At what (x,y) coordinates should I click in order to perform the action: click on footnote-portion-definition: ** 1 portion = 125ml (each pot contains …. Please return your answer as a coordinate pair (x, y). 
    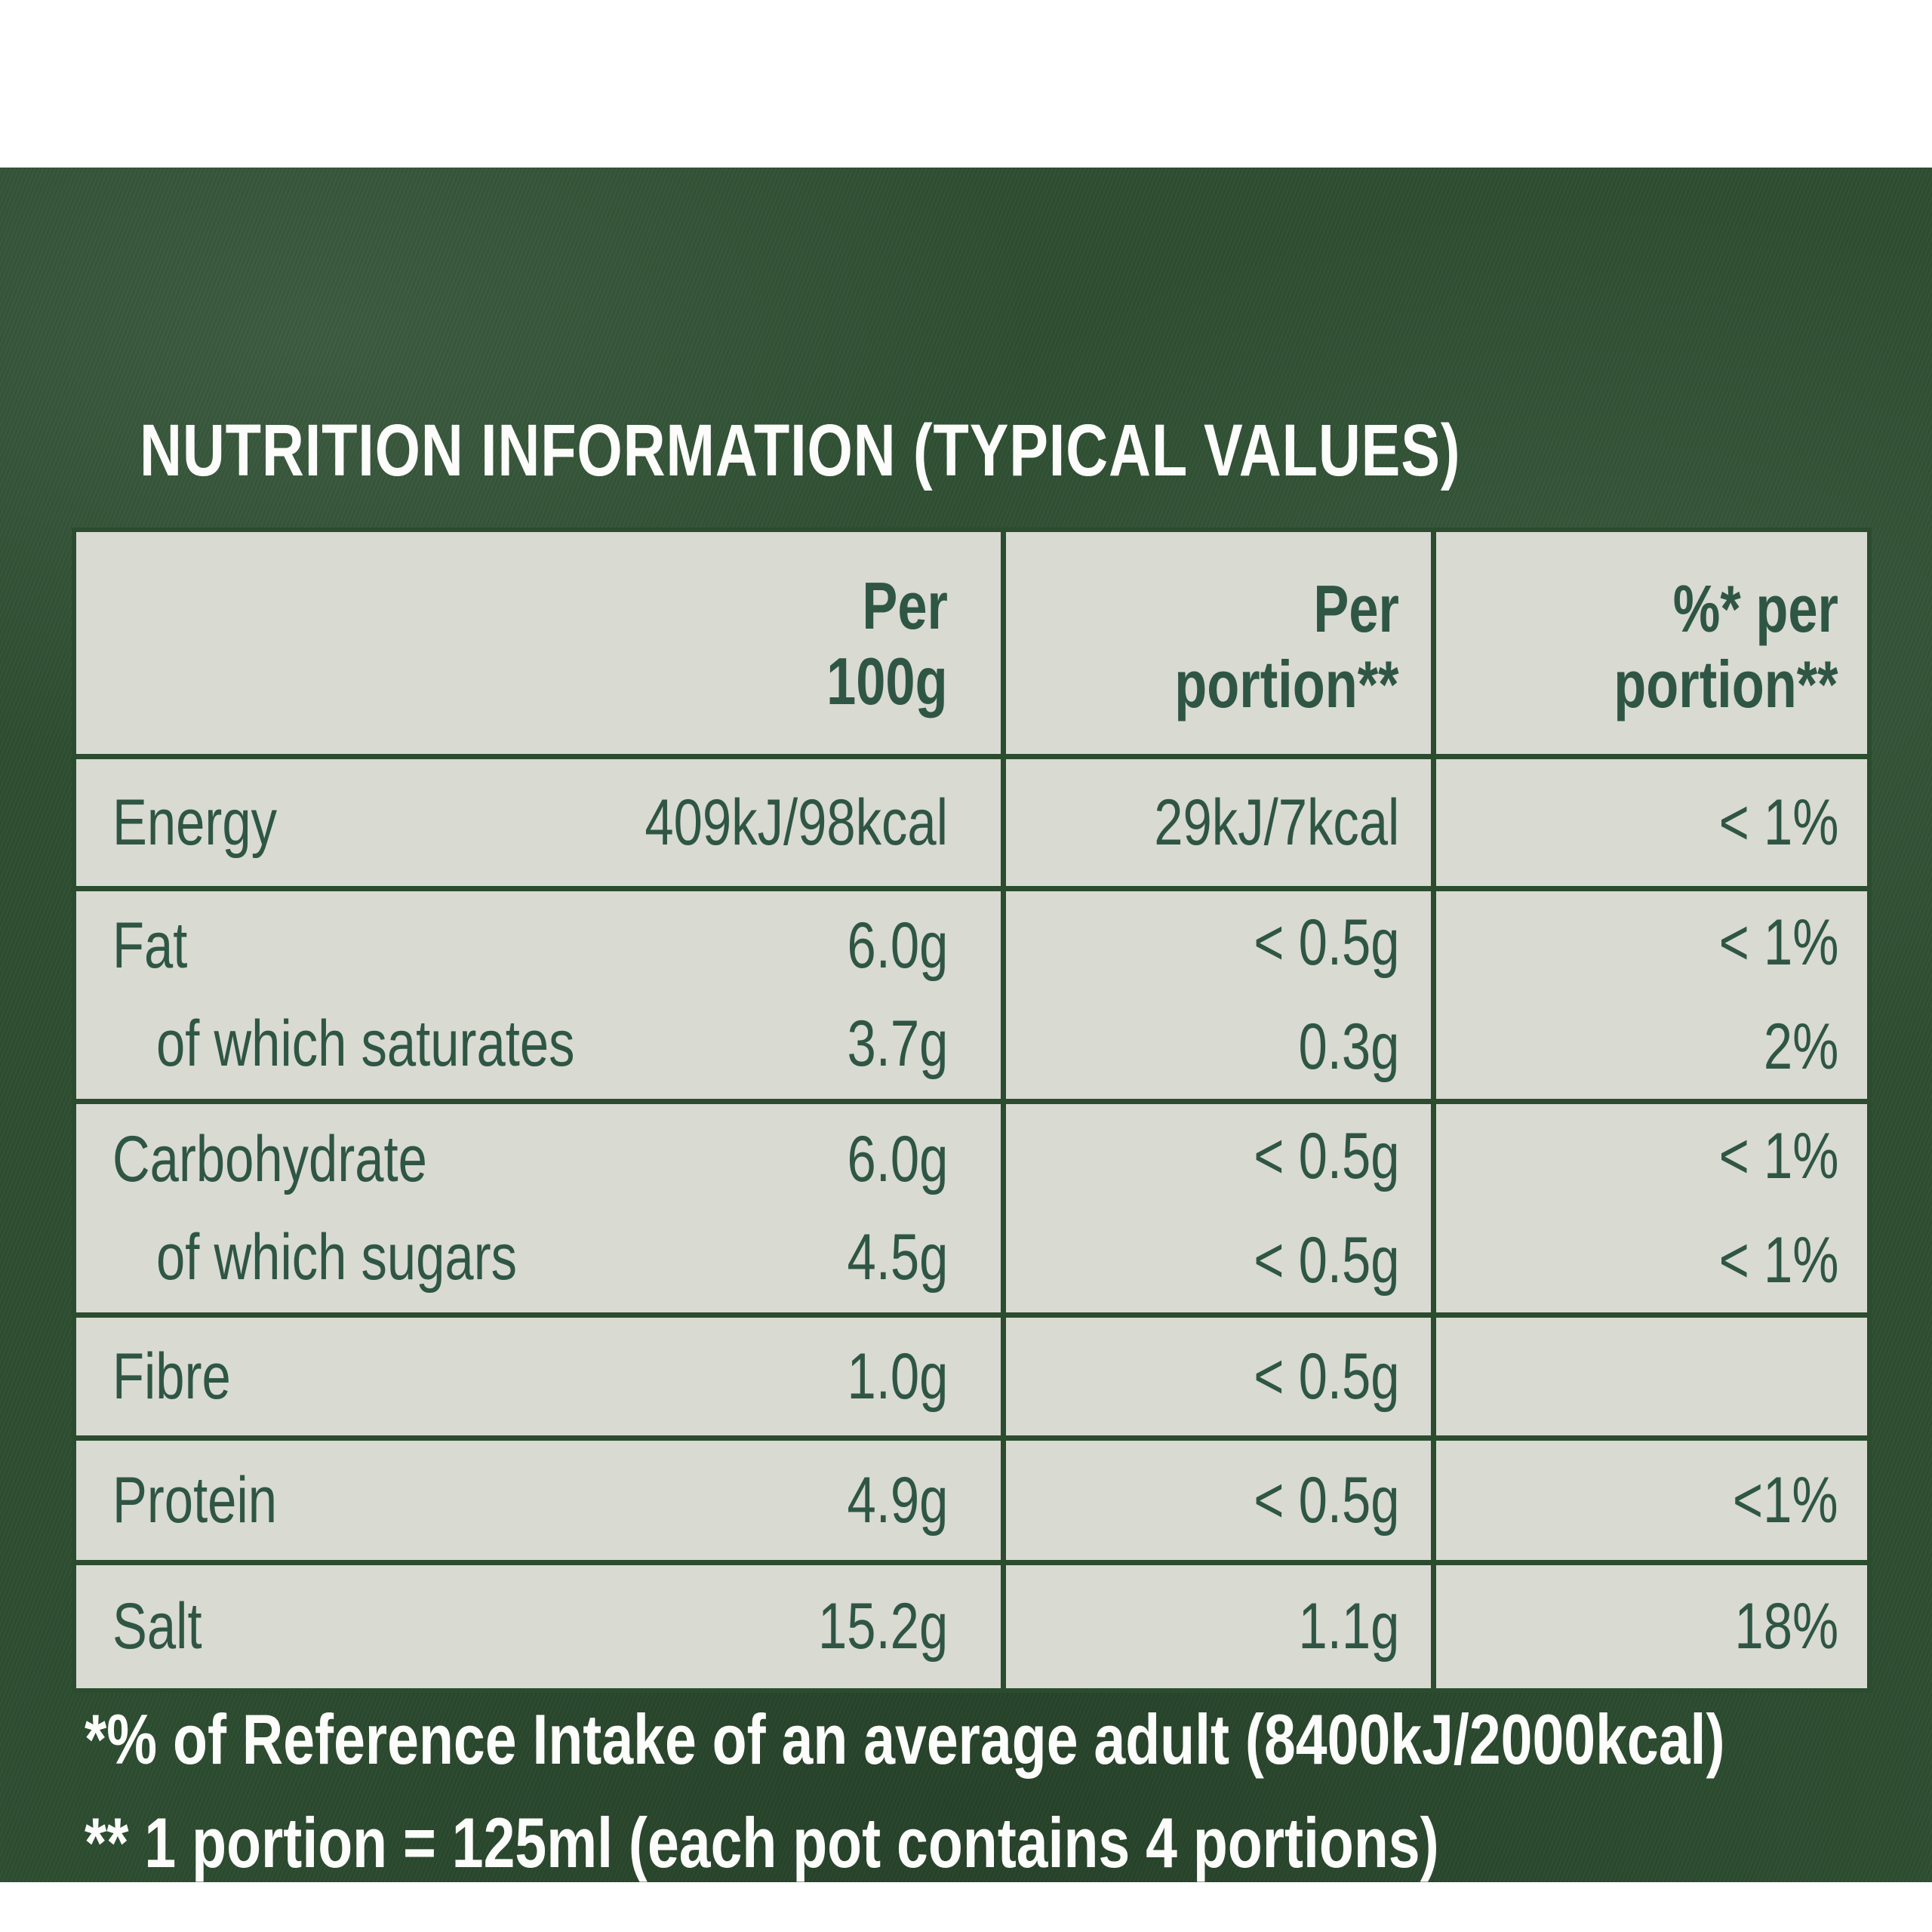
    Looking at the image, I should click on (998, 1843).